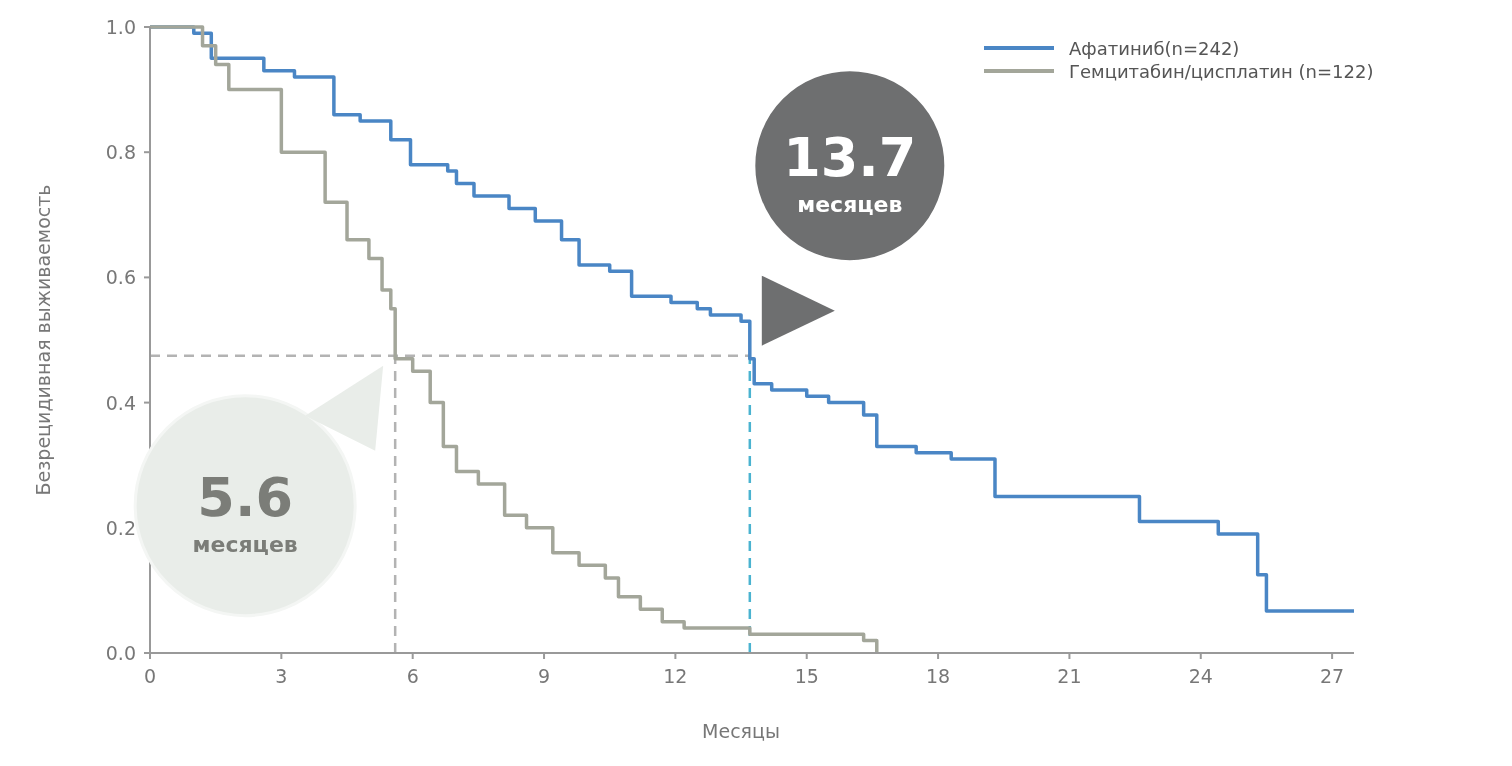 This screenshot has width=1512, height=766. What do you see at coordinates (1200, 676) in the screenshot?
I see `x-tick-label: 24` at bounding box center [1200, 676].